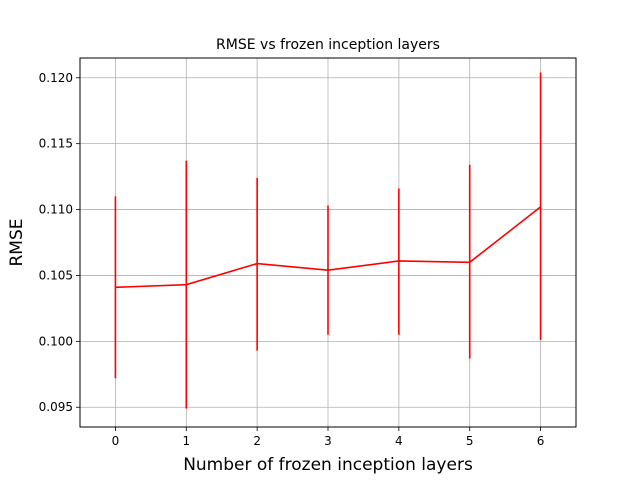 The image size is (640, 480). I want to click on y-tick-label: 0.120, so click(56, 78).